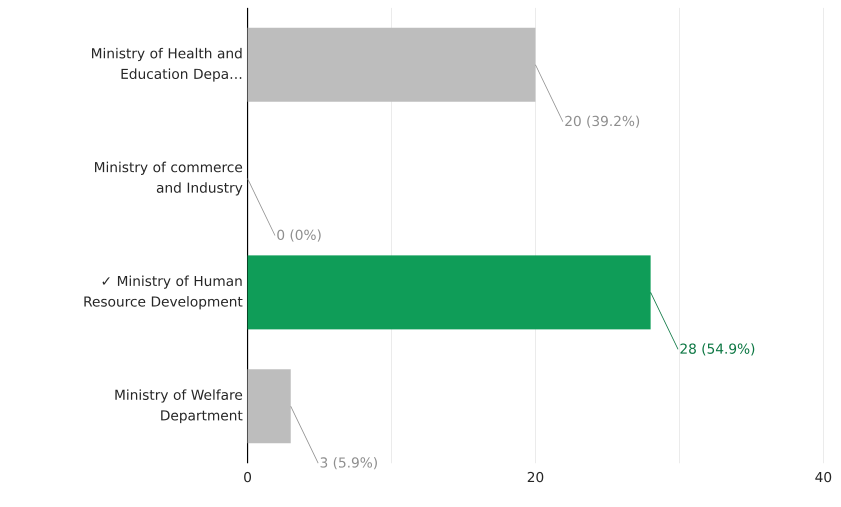  What do you see at coordinates (536, 477) in the screenshot?
I see `x-tick-label: 20` at bounding box center [536, 477].